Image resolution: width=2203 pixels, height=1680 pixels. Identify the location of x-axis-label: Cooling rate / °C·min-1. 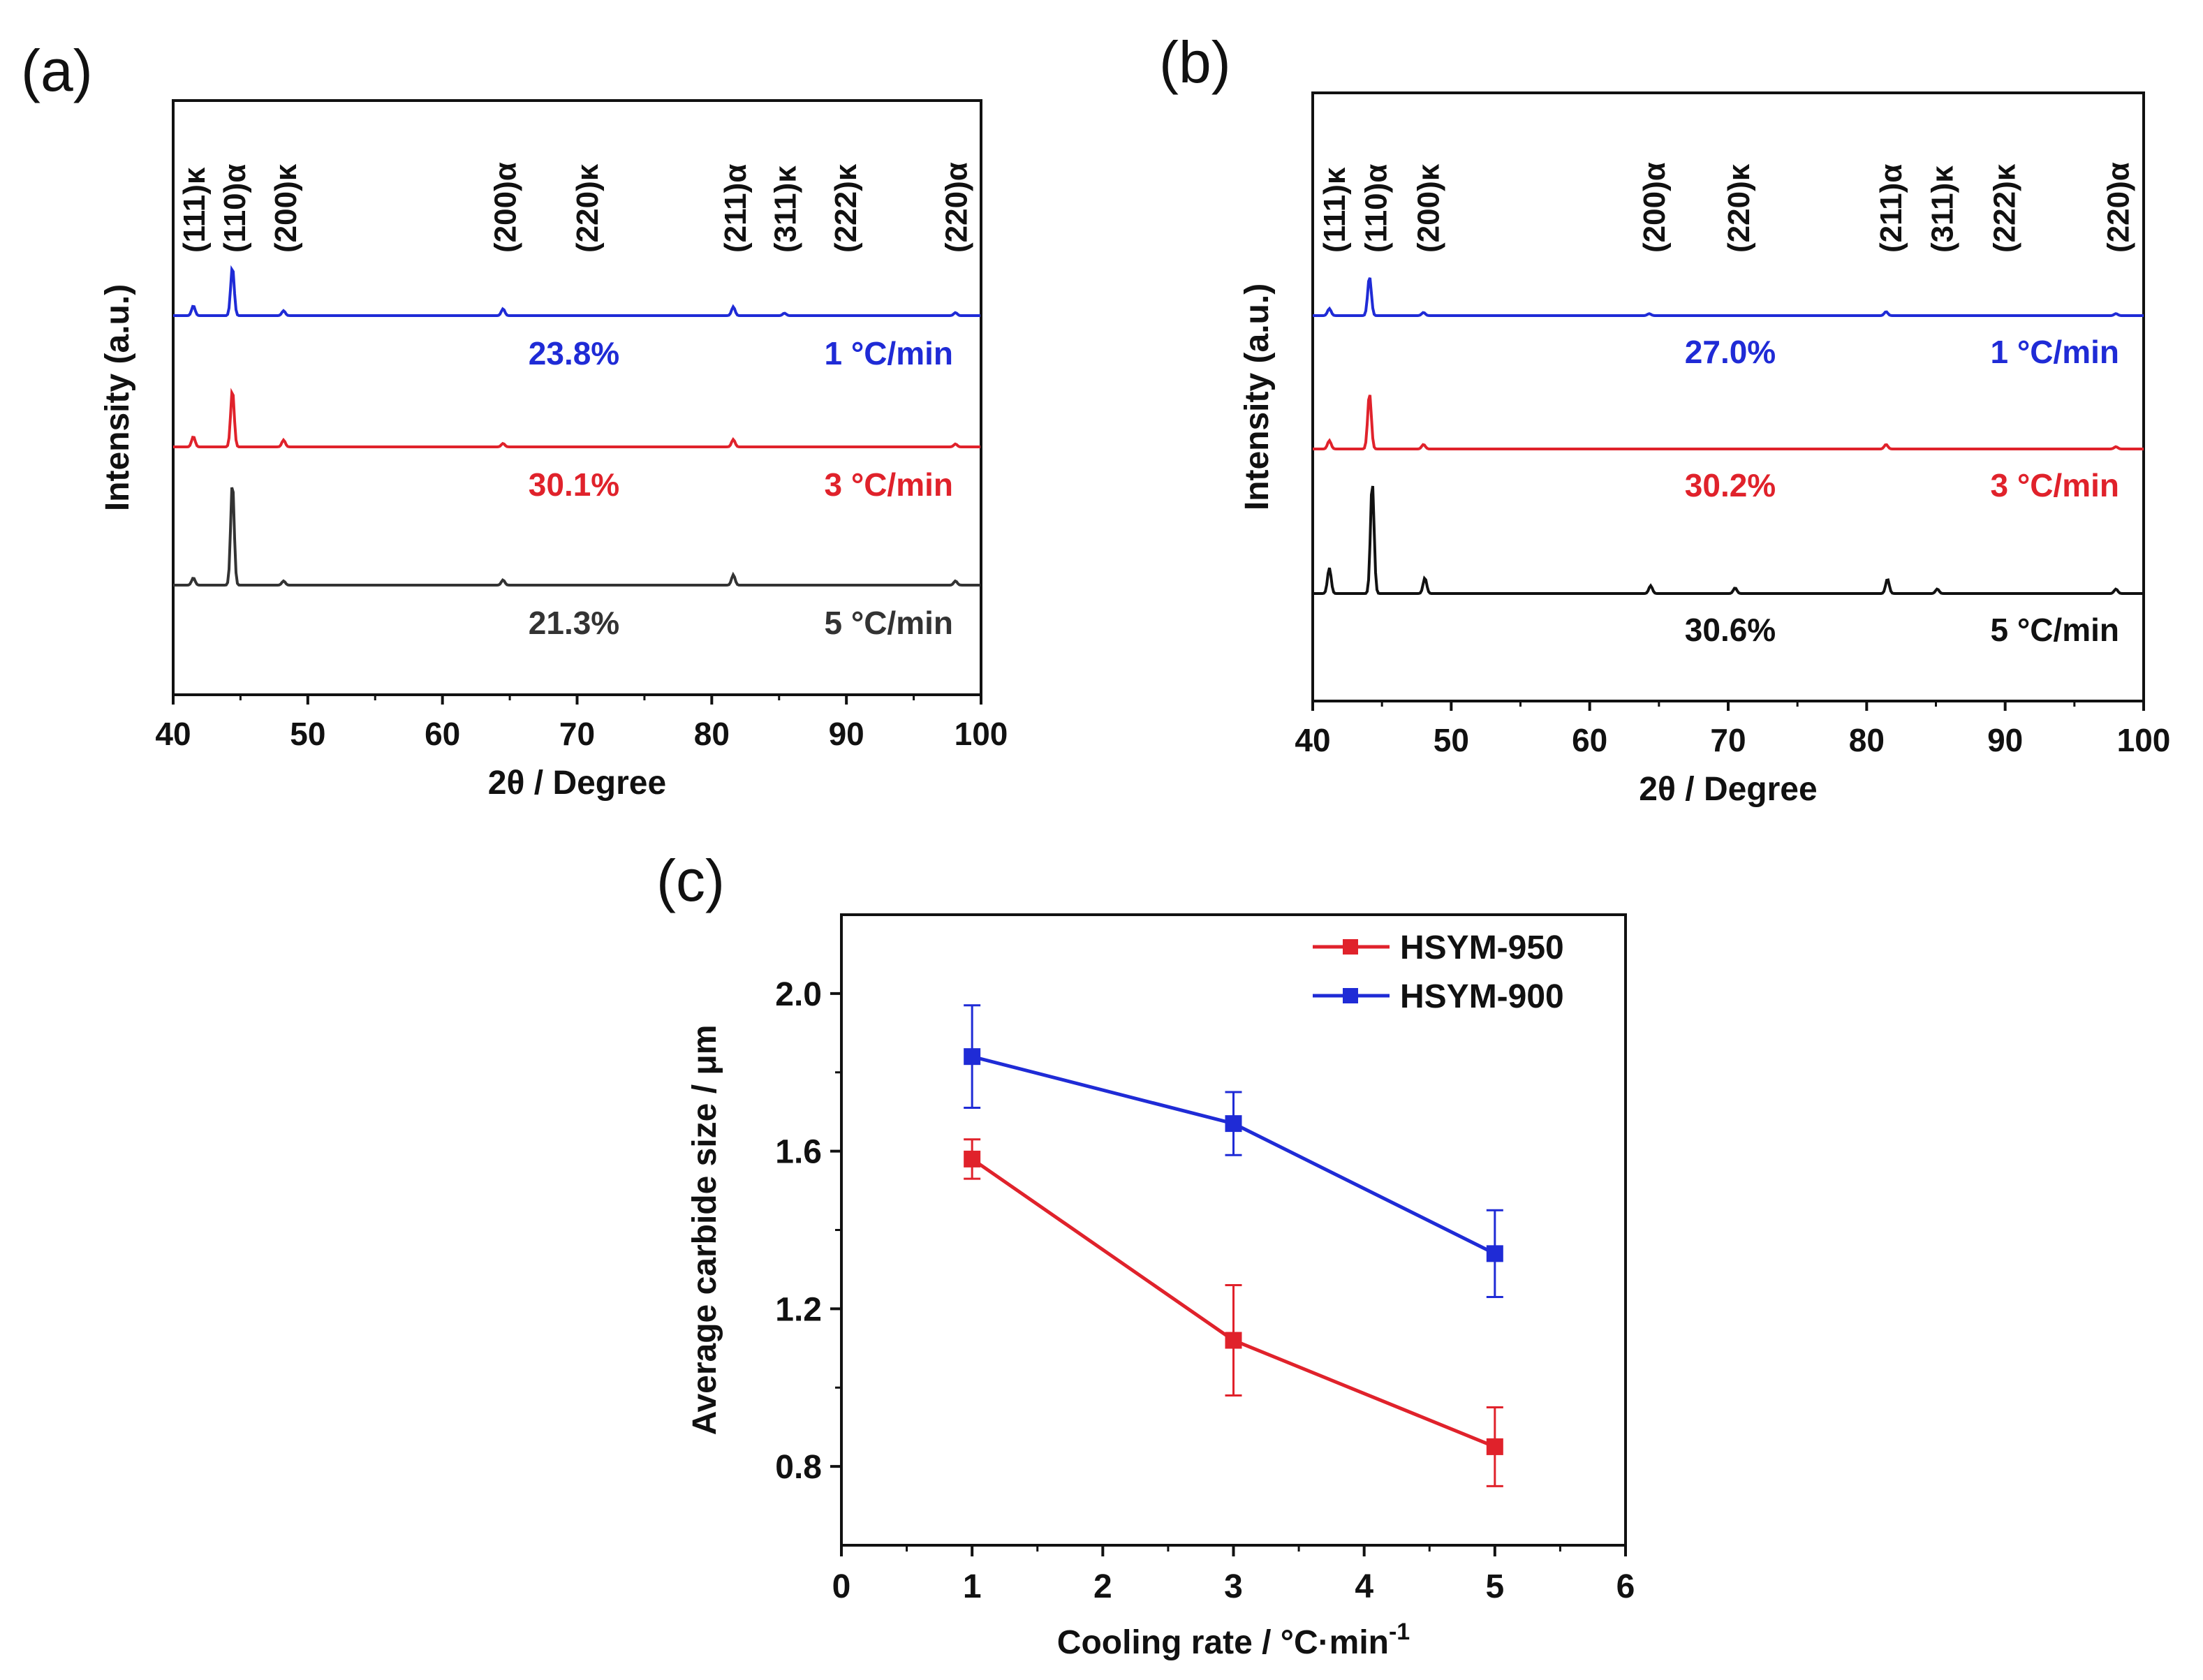
(1233, 1640).